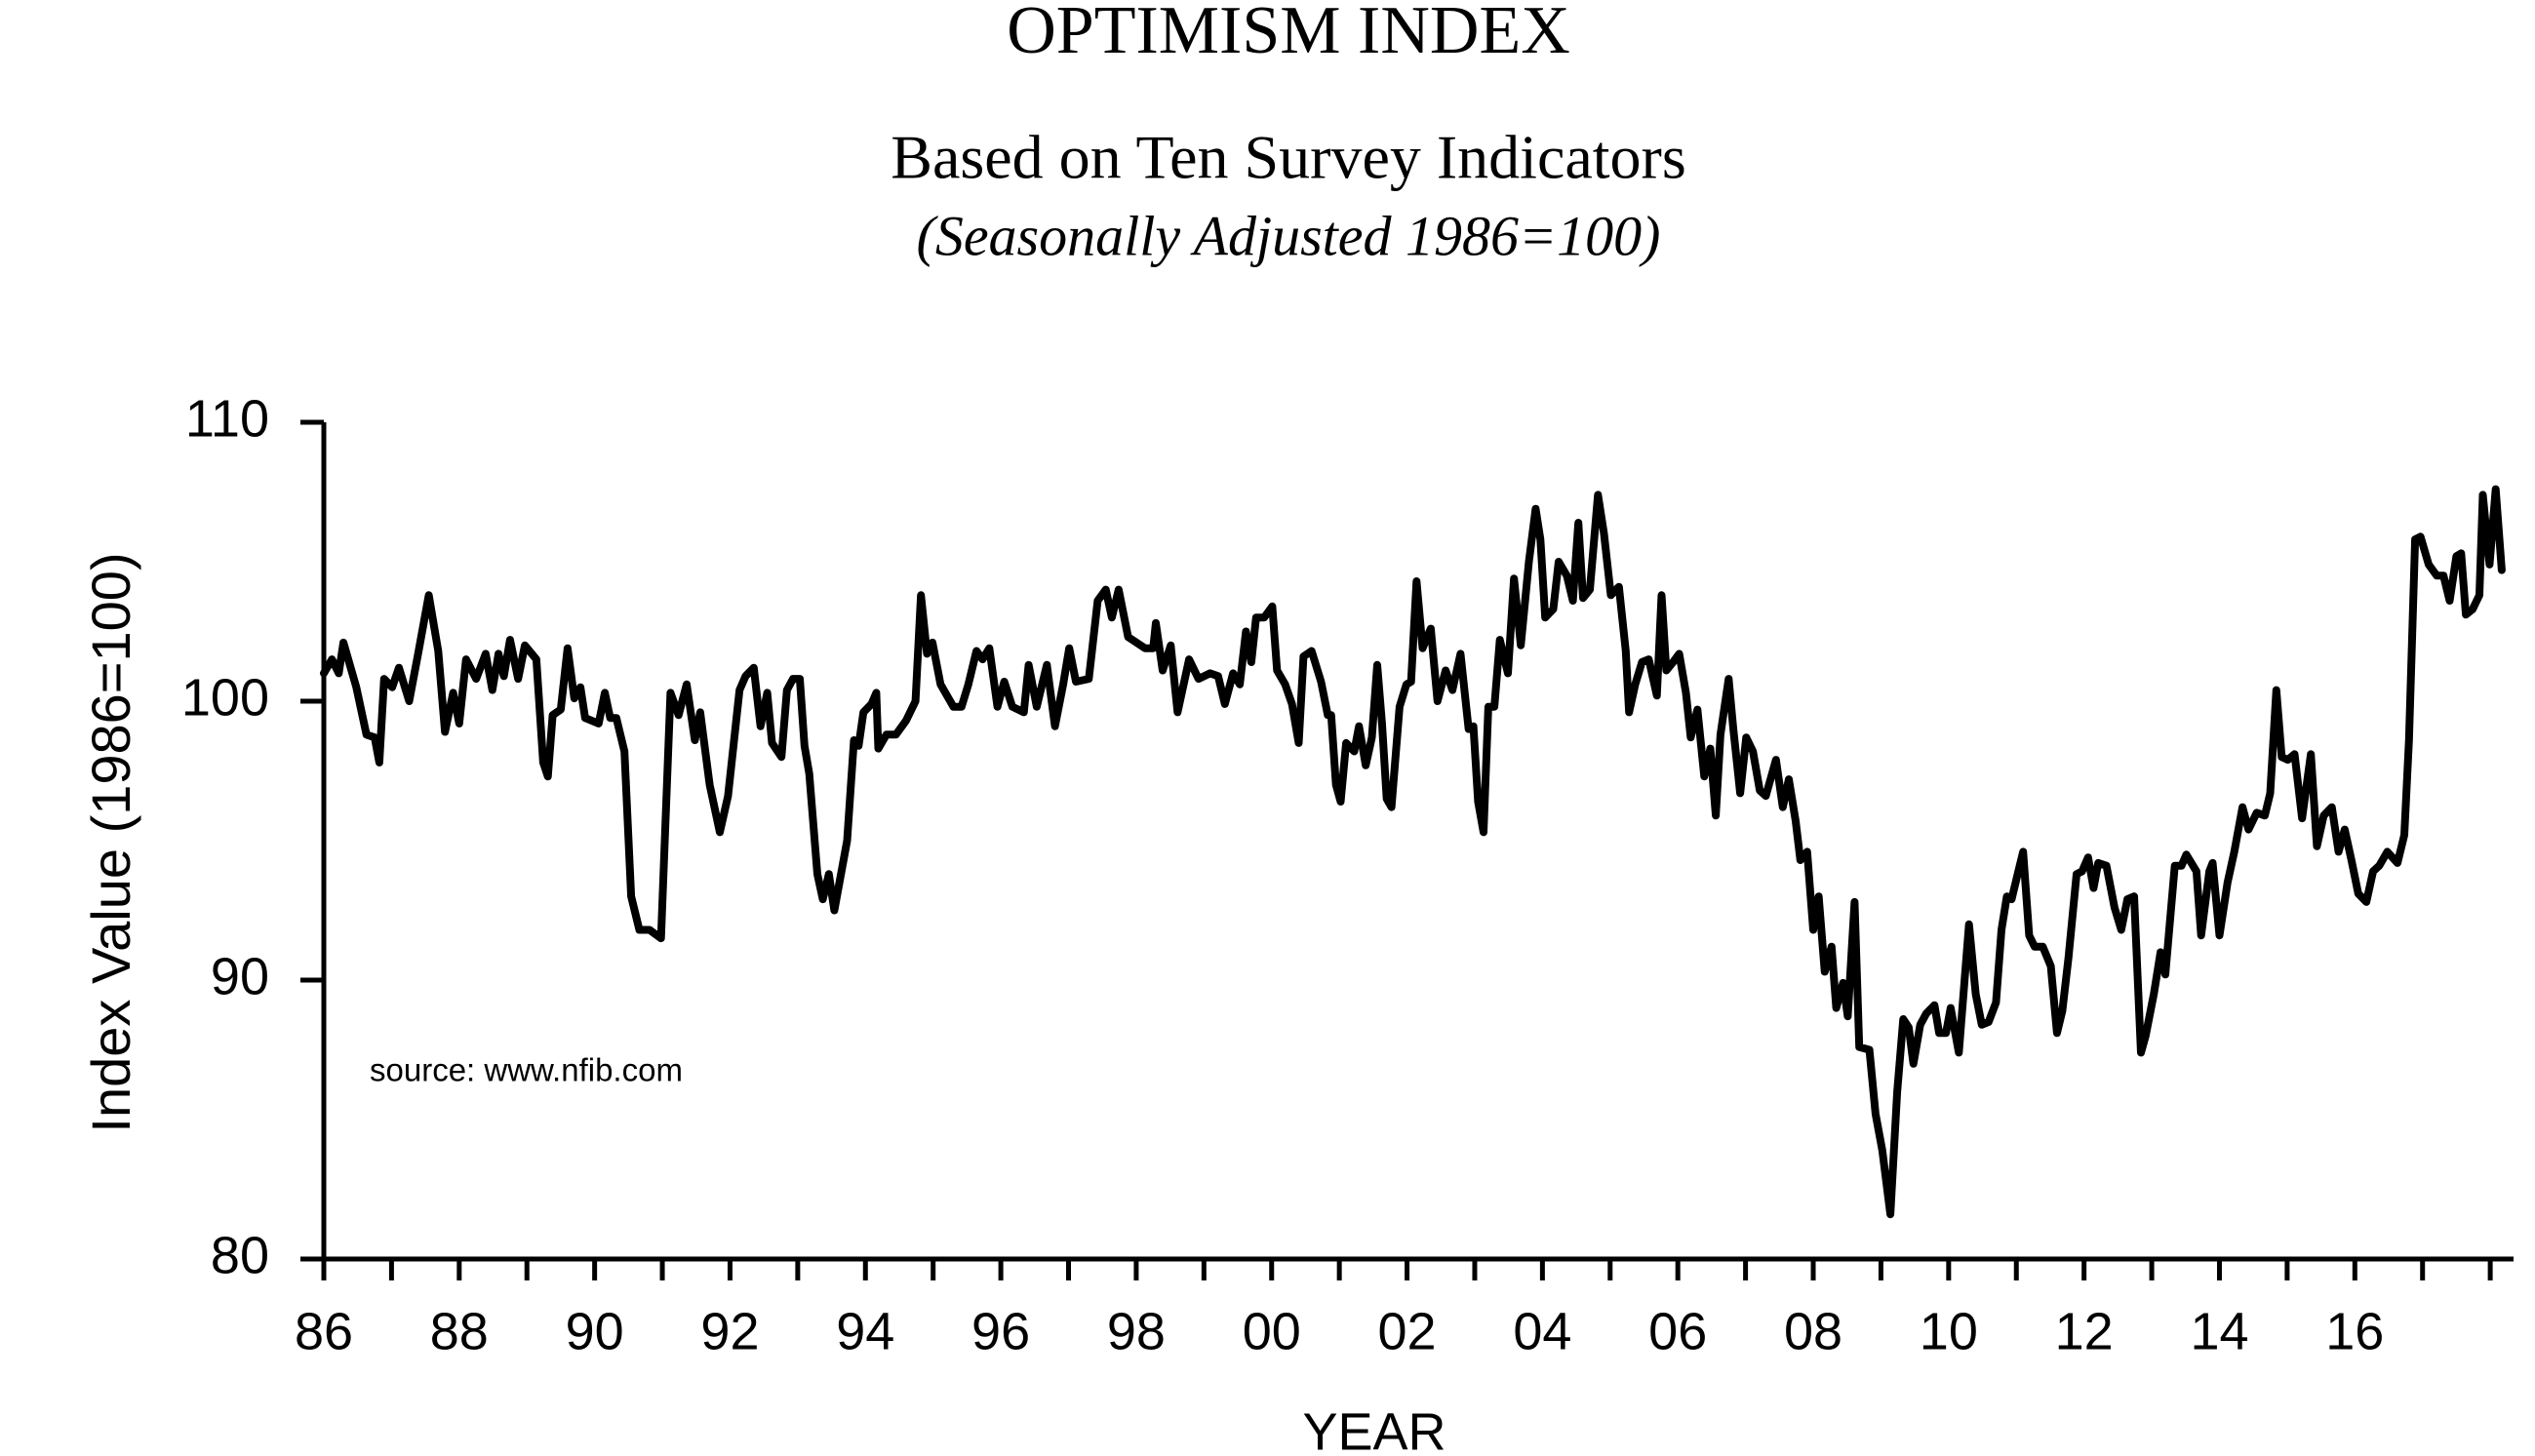  I want to click on x-tick-label: 90, so click(595, 1331).